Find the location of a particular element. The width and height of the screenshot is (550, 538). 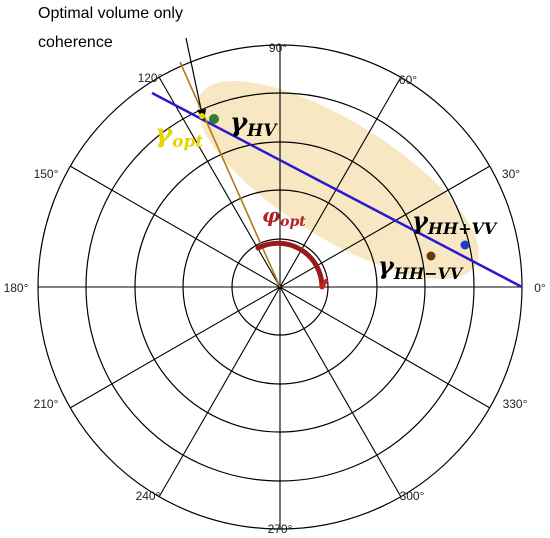

hv-point is located at coordinates (214, 119).